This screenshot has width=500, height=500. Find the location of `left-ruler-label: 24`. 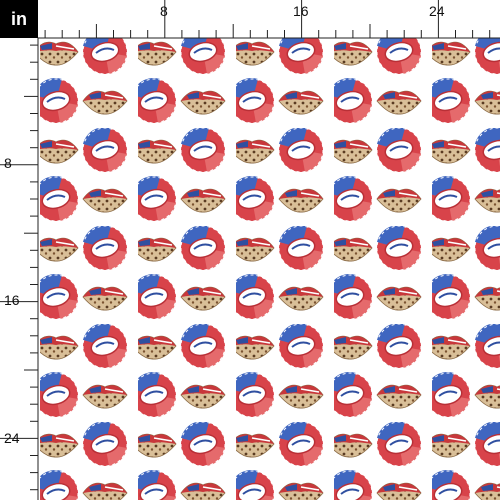

left-ruler-label: 24 is located at coordinates (12, 438).